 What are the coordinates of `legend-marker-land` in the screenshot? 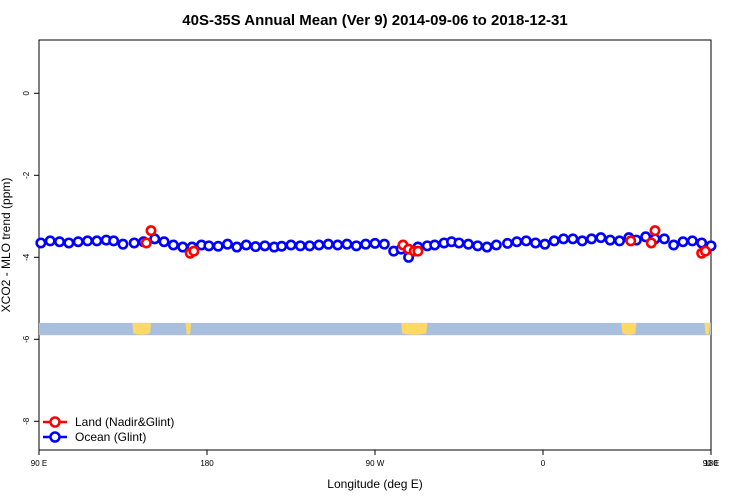 It's located at (55, 422).